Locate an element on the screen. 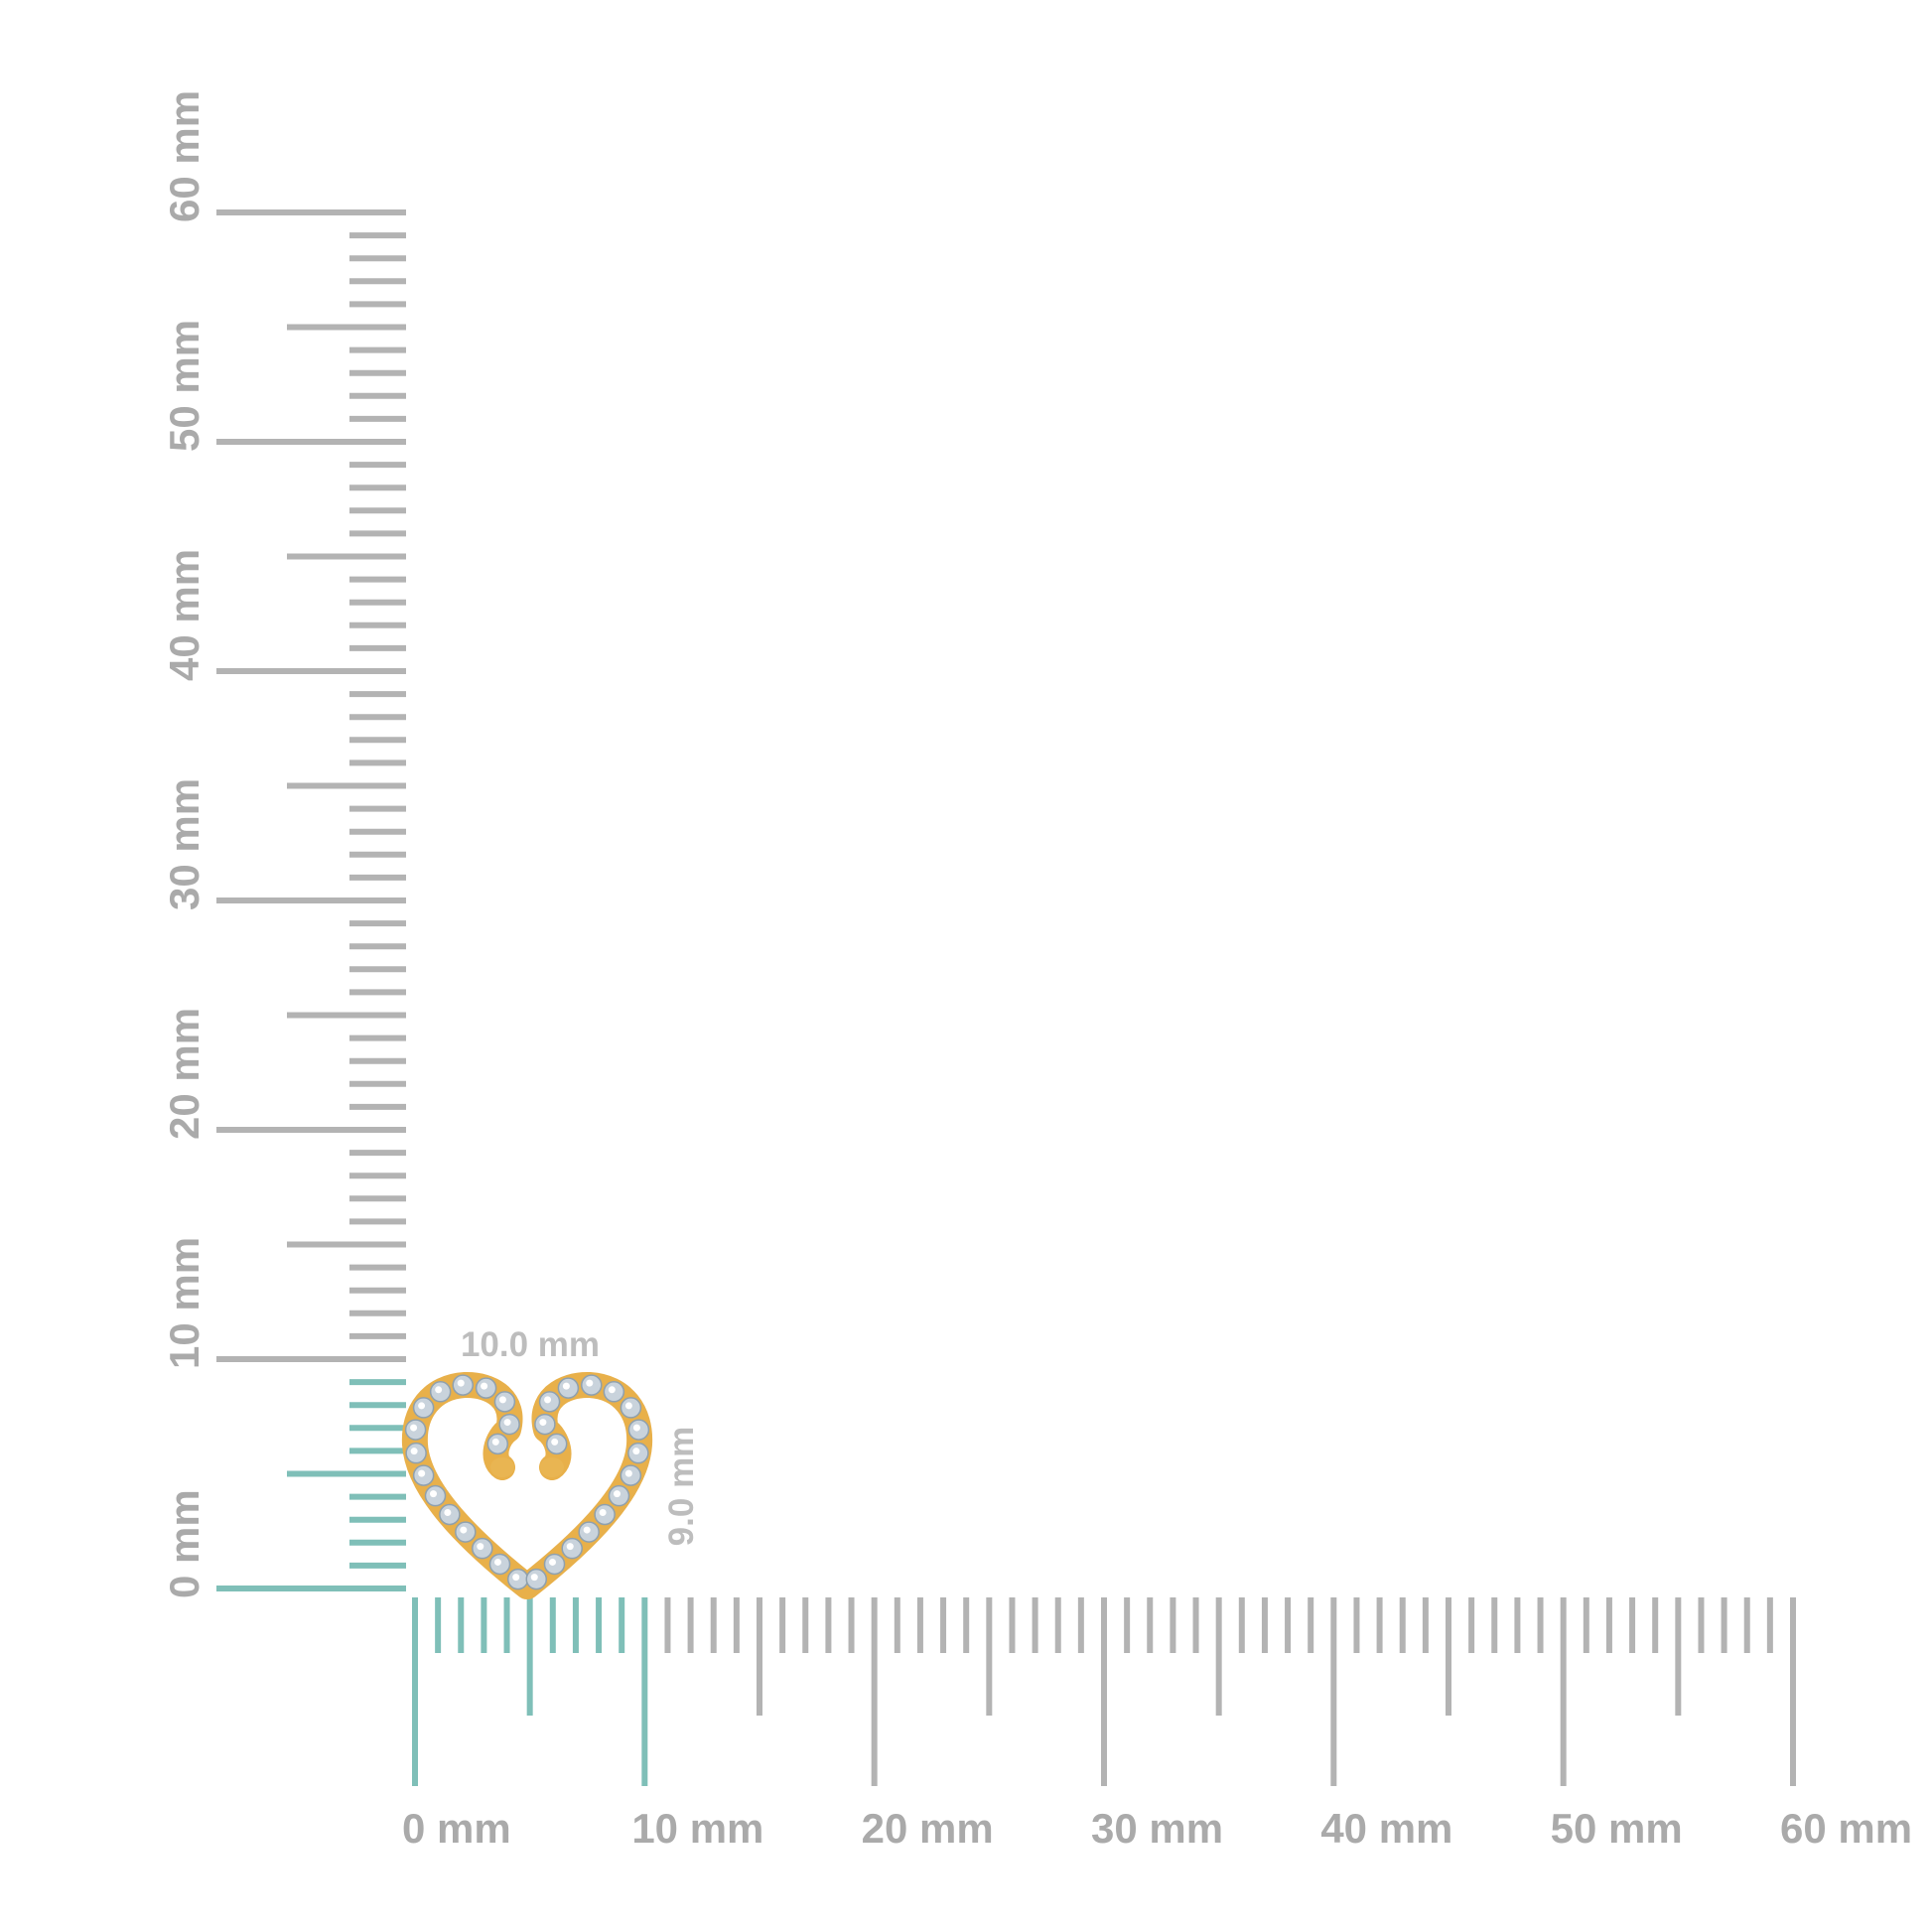 The height and width of the screenshot is (1932, 1932). horizontal-ruler: 0 mm 10 mm 20 mm 30 mm 40 mm 50 mm 60 mm is located at coordinates (1157, 1725).